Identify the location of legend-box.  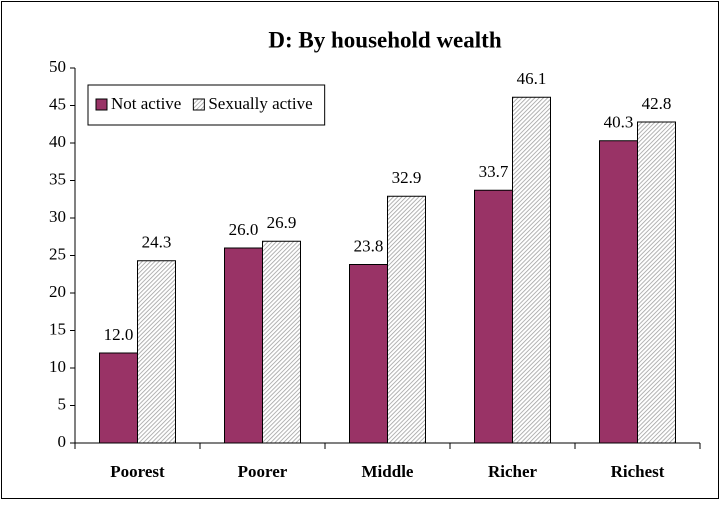
(206, 105).